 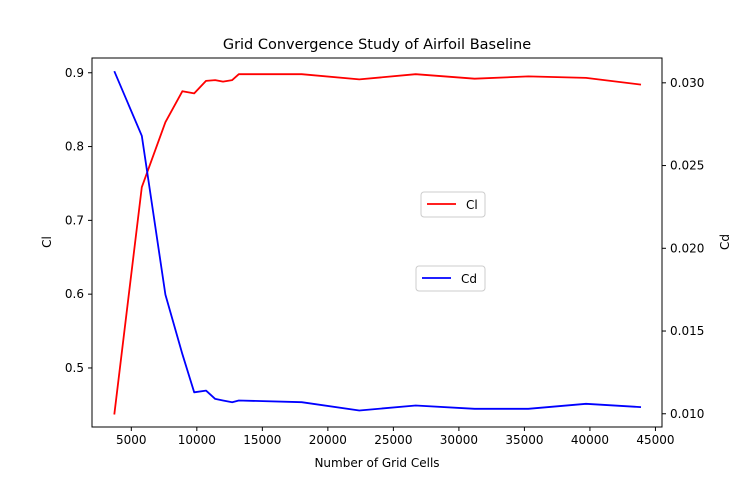 I want to click on y-right-tick-label: 0.015, so click(x=687, y=331).